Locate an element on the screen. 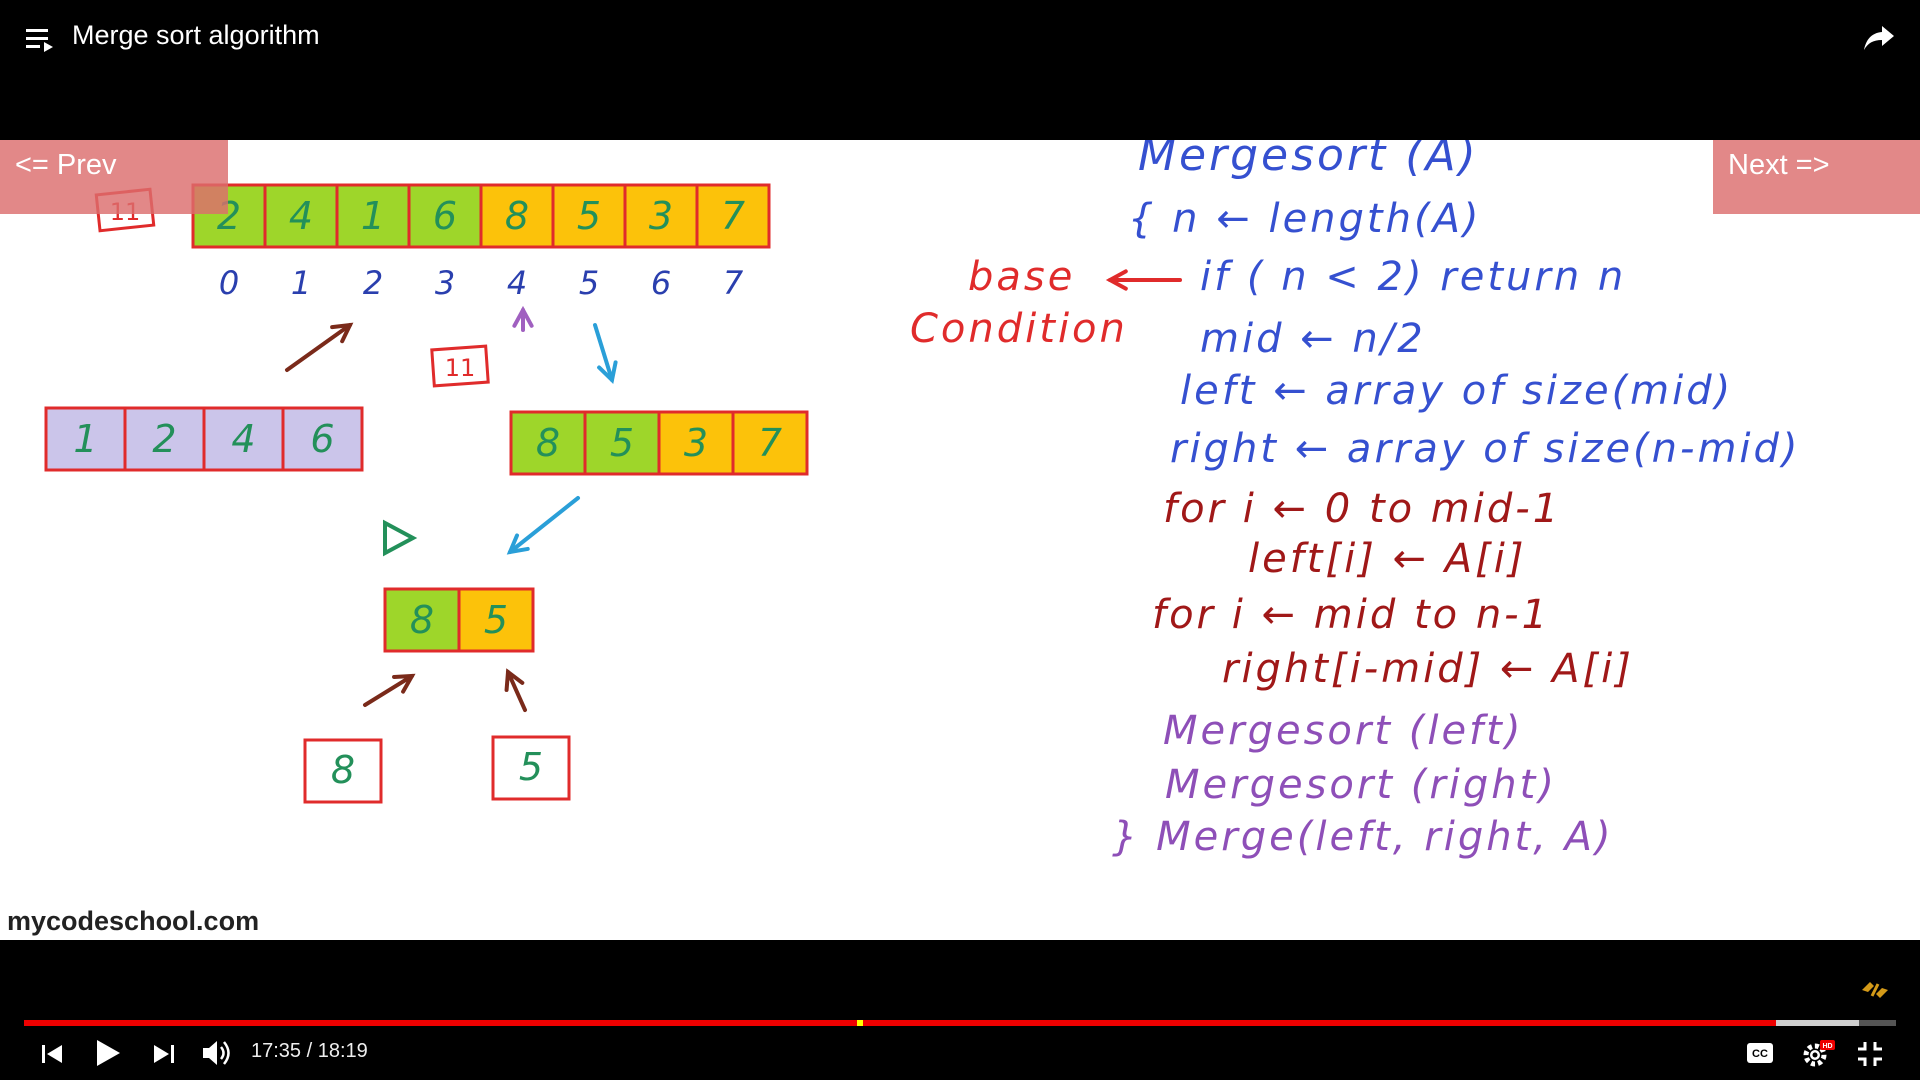 This screenshot has height=1080, width=1920. main-array-value: 1 is located at coordinates (373, 216).